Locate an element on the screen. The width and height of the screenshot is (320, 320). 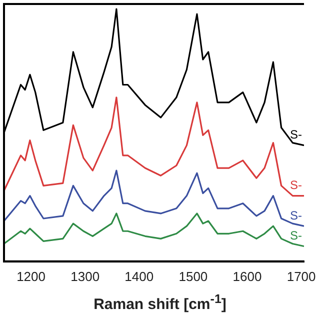
x-axis-title: Raman shift [cm$^{-1}$] is located at coordinates (160, 302).